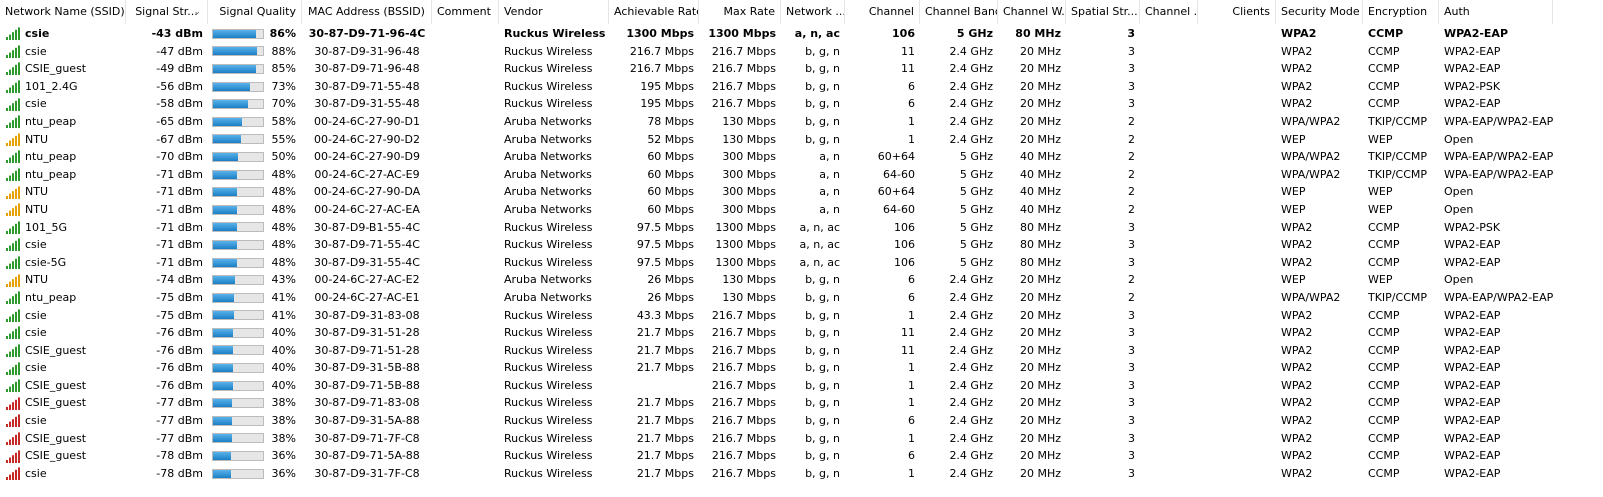 This screenshot has height=497, width=1603. What do you see at coordinates (1237, 12) in the screenshot?
I see `column-header-clients: Clients` at bounding box center [1237, 12].